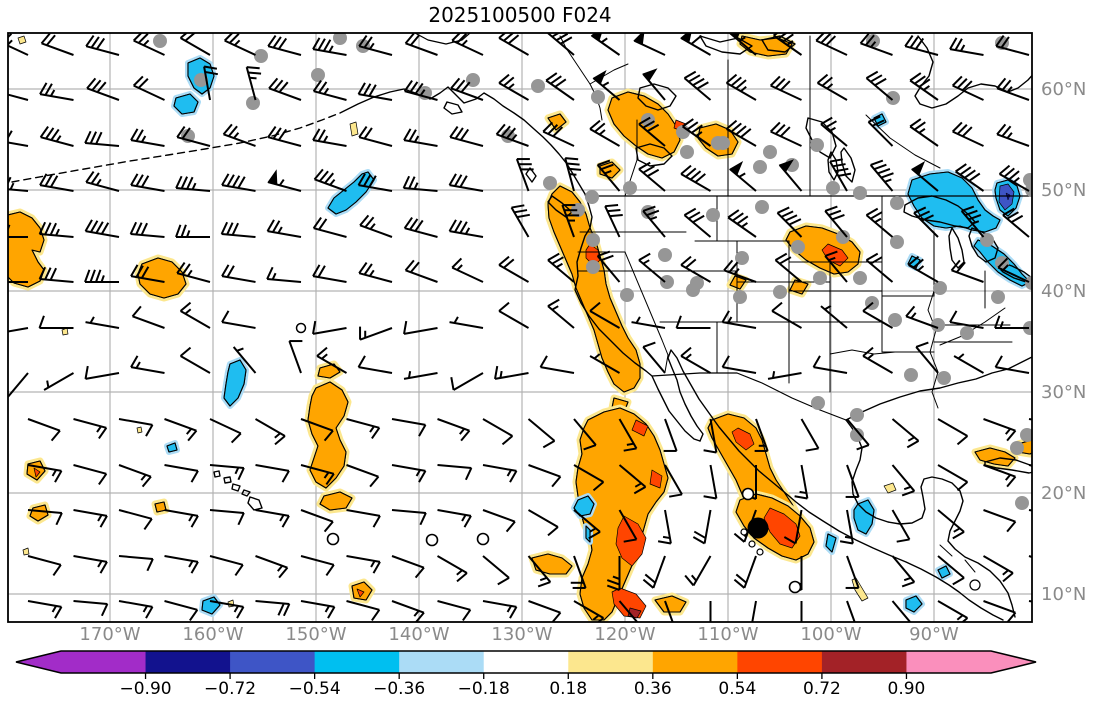 Image resolution: width=1105 pixels, height=712 pixels. Describe the element at coordinates (653, 689) in the screenshot. I see `colorbar-tick-label: 0.36` at that location.